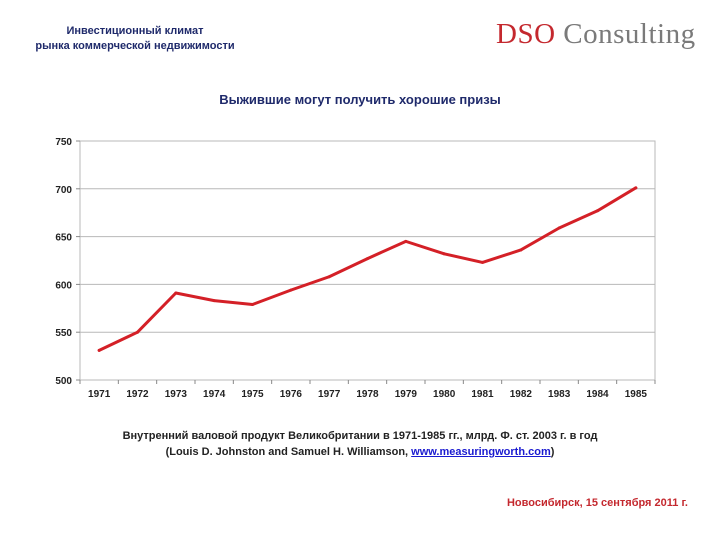  Describe the element at coordinates (444, 394) in the screenshot. I see `x-tick-label: 1980` at that location.